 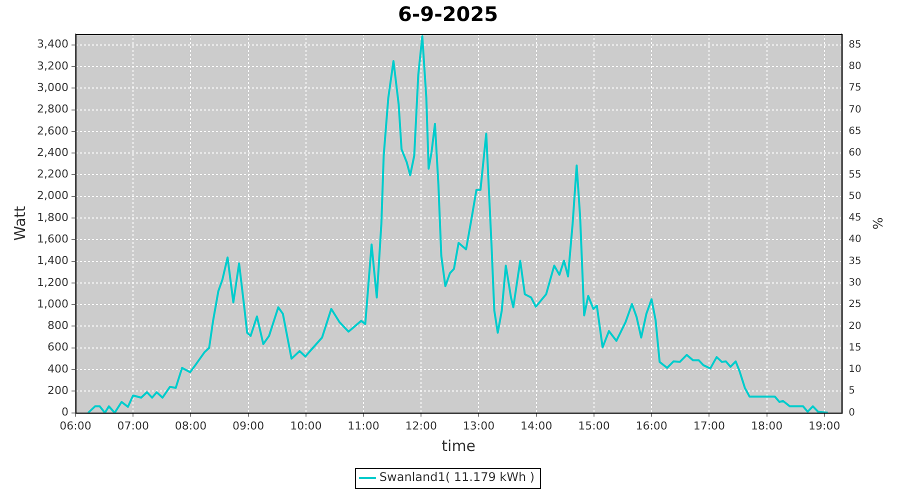 What do you see at coordinates (855, 66) in the screenshot?
I see `y2-tick-label: 80` at bounding box center [855, 66].